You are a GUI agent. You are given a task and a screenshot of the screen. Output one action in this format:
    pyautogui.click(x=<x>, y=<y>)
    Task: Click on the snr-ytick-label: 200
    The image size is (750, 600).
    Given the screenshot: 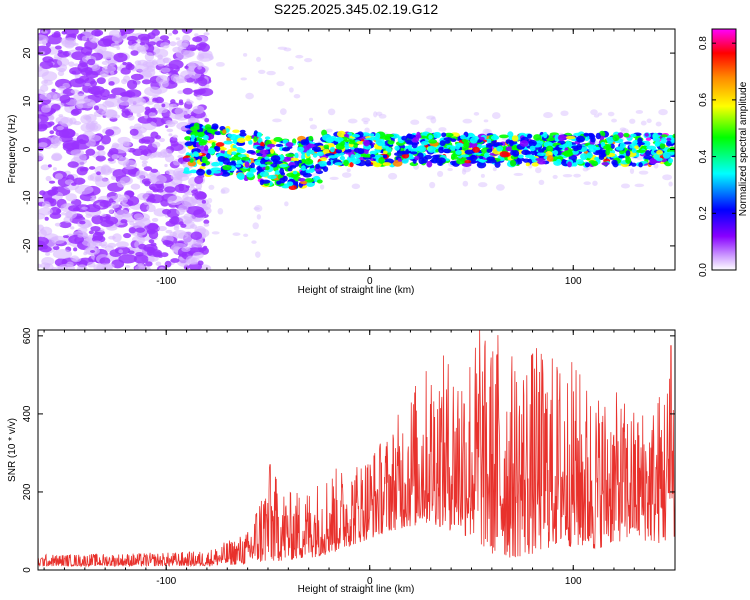 What is the action you would take?
    pyautogui.click(x=27, y=491)
    